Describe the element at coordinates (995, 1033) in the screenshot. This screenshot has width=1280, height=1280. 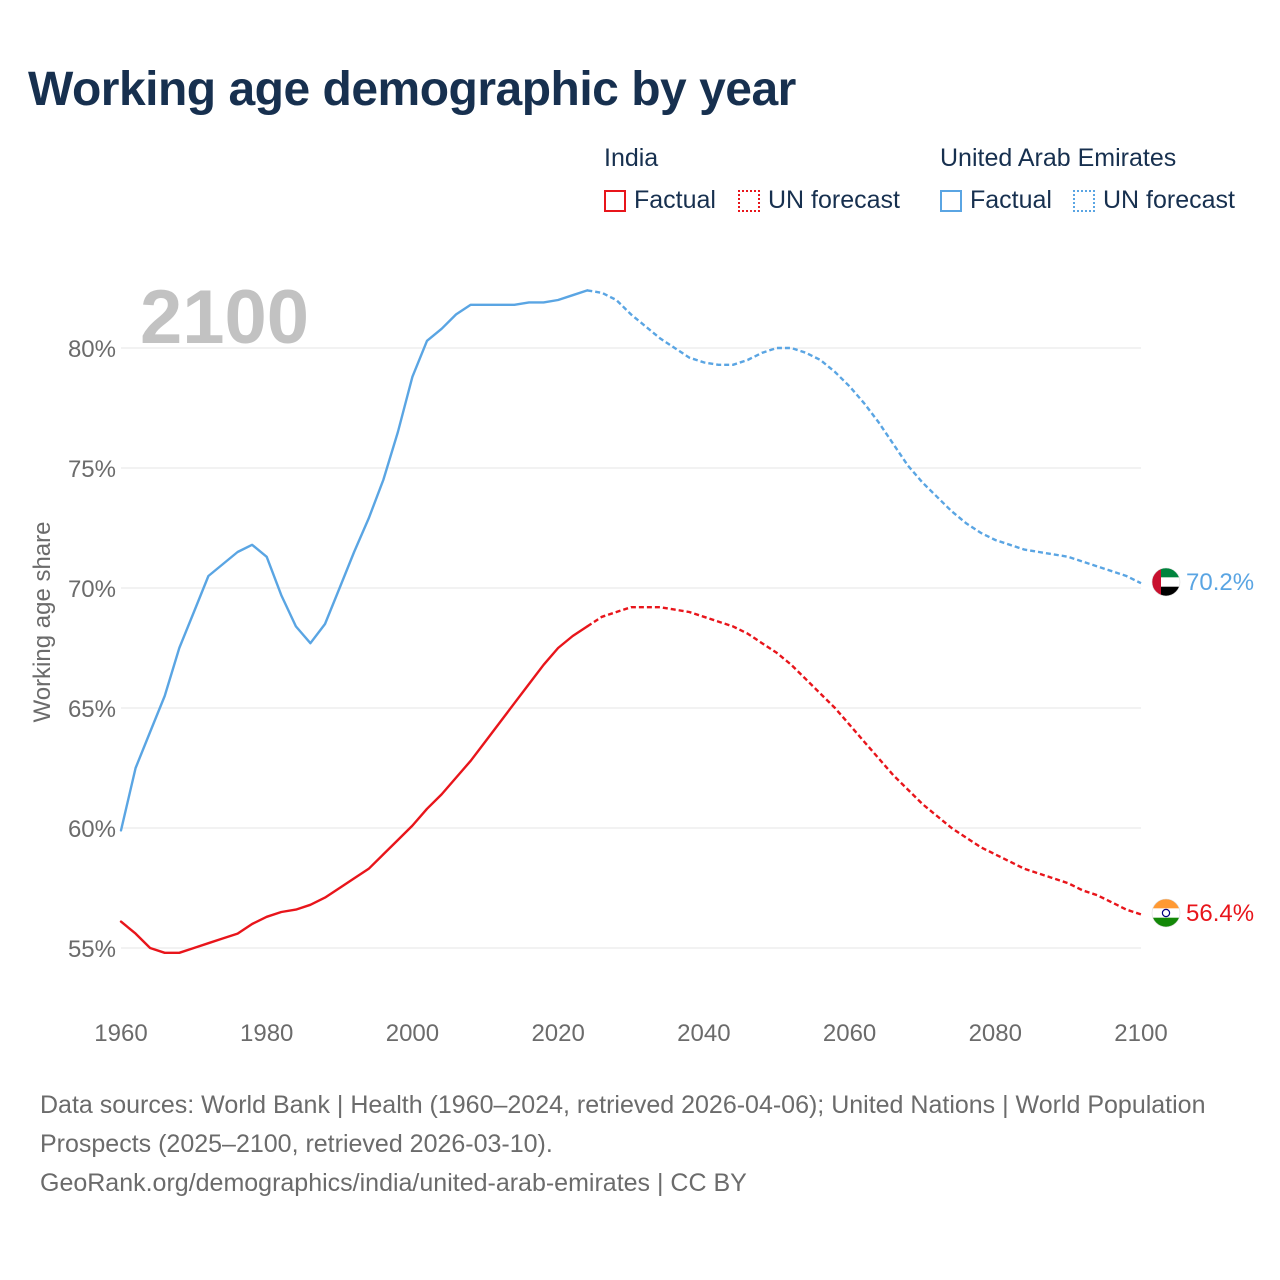
I see `x-tick-label-2080: 2080` at that location.